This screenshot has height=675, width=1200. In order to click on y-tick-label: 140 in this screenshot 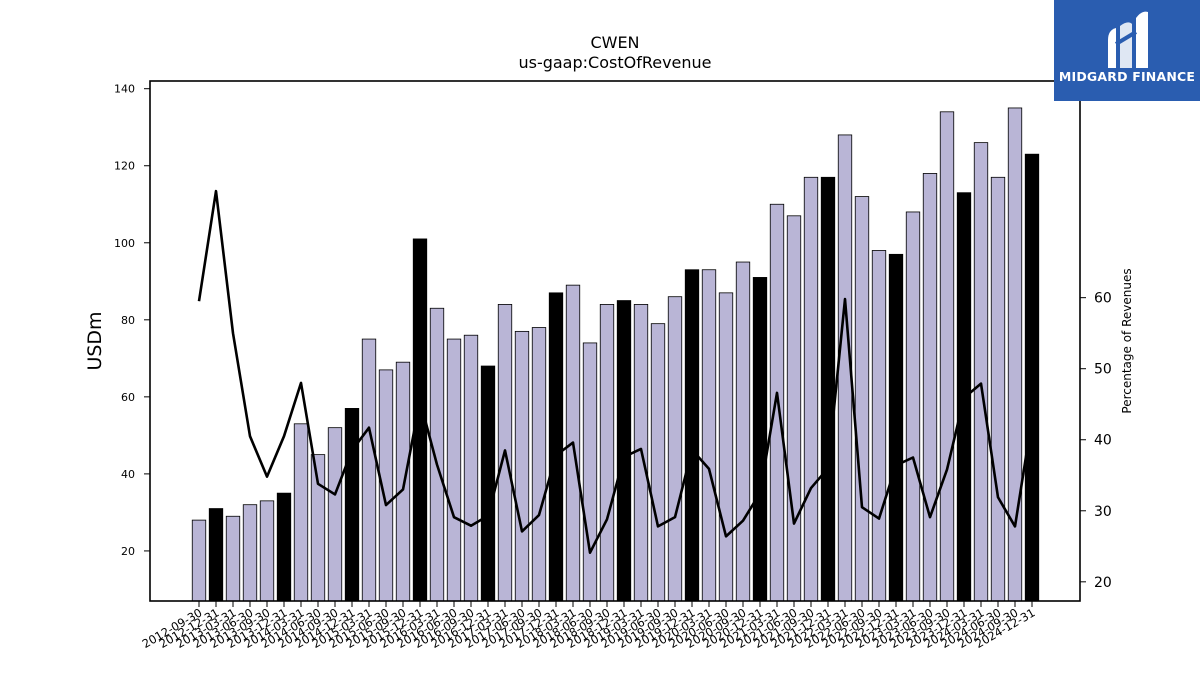, I will do `click(124, 89)`.